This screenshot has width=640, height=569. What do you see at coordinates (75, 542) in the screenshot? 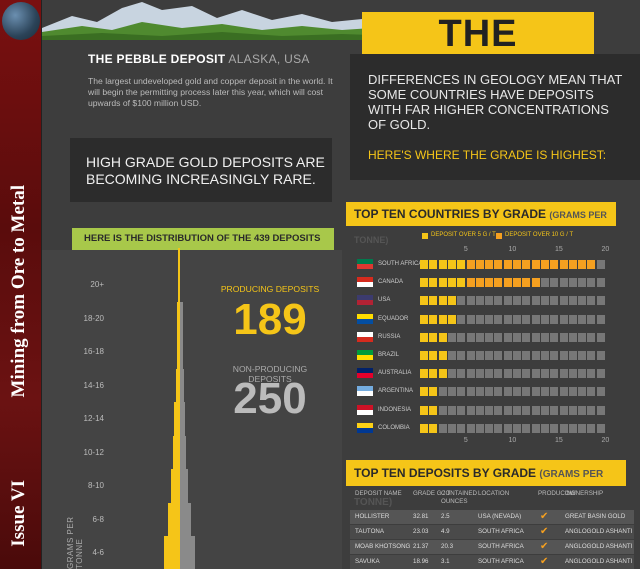
I see `distribution-ylabel: GRAMS PER TONNE` at bounding box center [75, 542].